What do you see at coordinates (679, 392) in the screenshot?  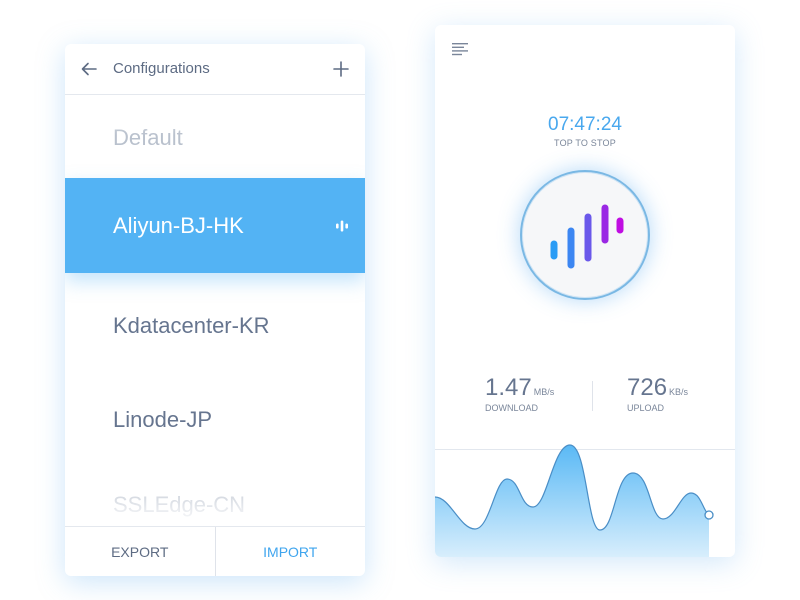 I see `upload-unit: KB/s` at bounding box center [679, 392].